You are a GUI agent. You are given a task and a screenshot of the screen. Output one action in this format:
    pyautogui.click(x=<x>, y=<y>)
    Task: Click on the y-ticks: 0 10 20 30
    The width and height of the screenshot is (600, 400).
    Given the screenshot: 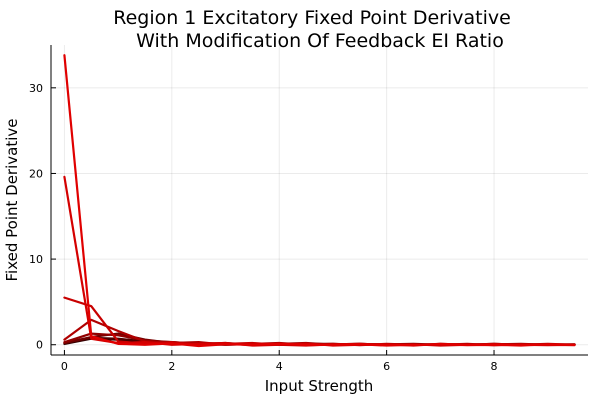 What is the action you would take?
    pyautogui.click(x=42, y=217)
    